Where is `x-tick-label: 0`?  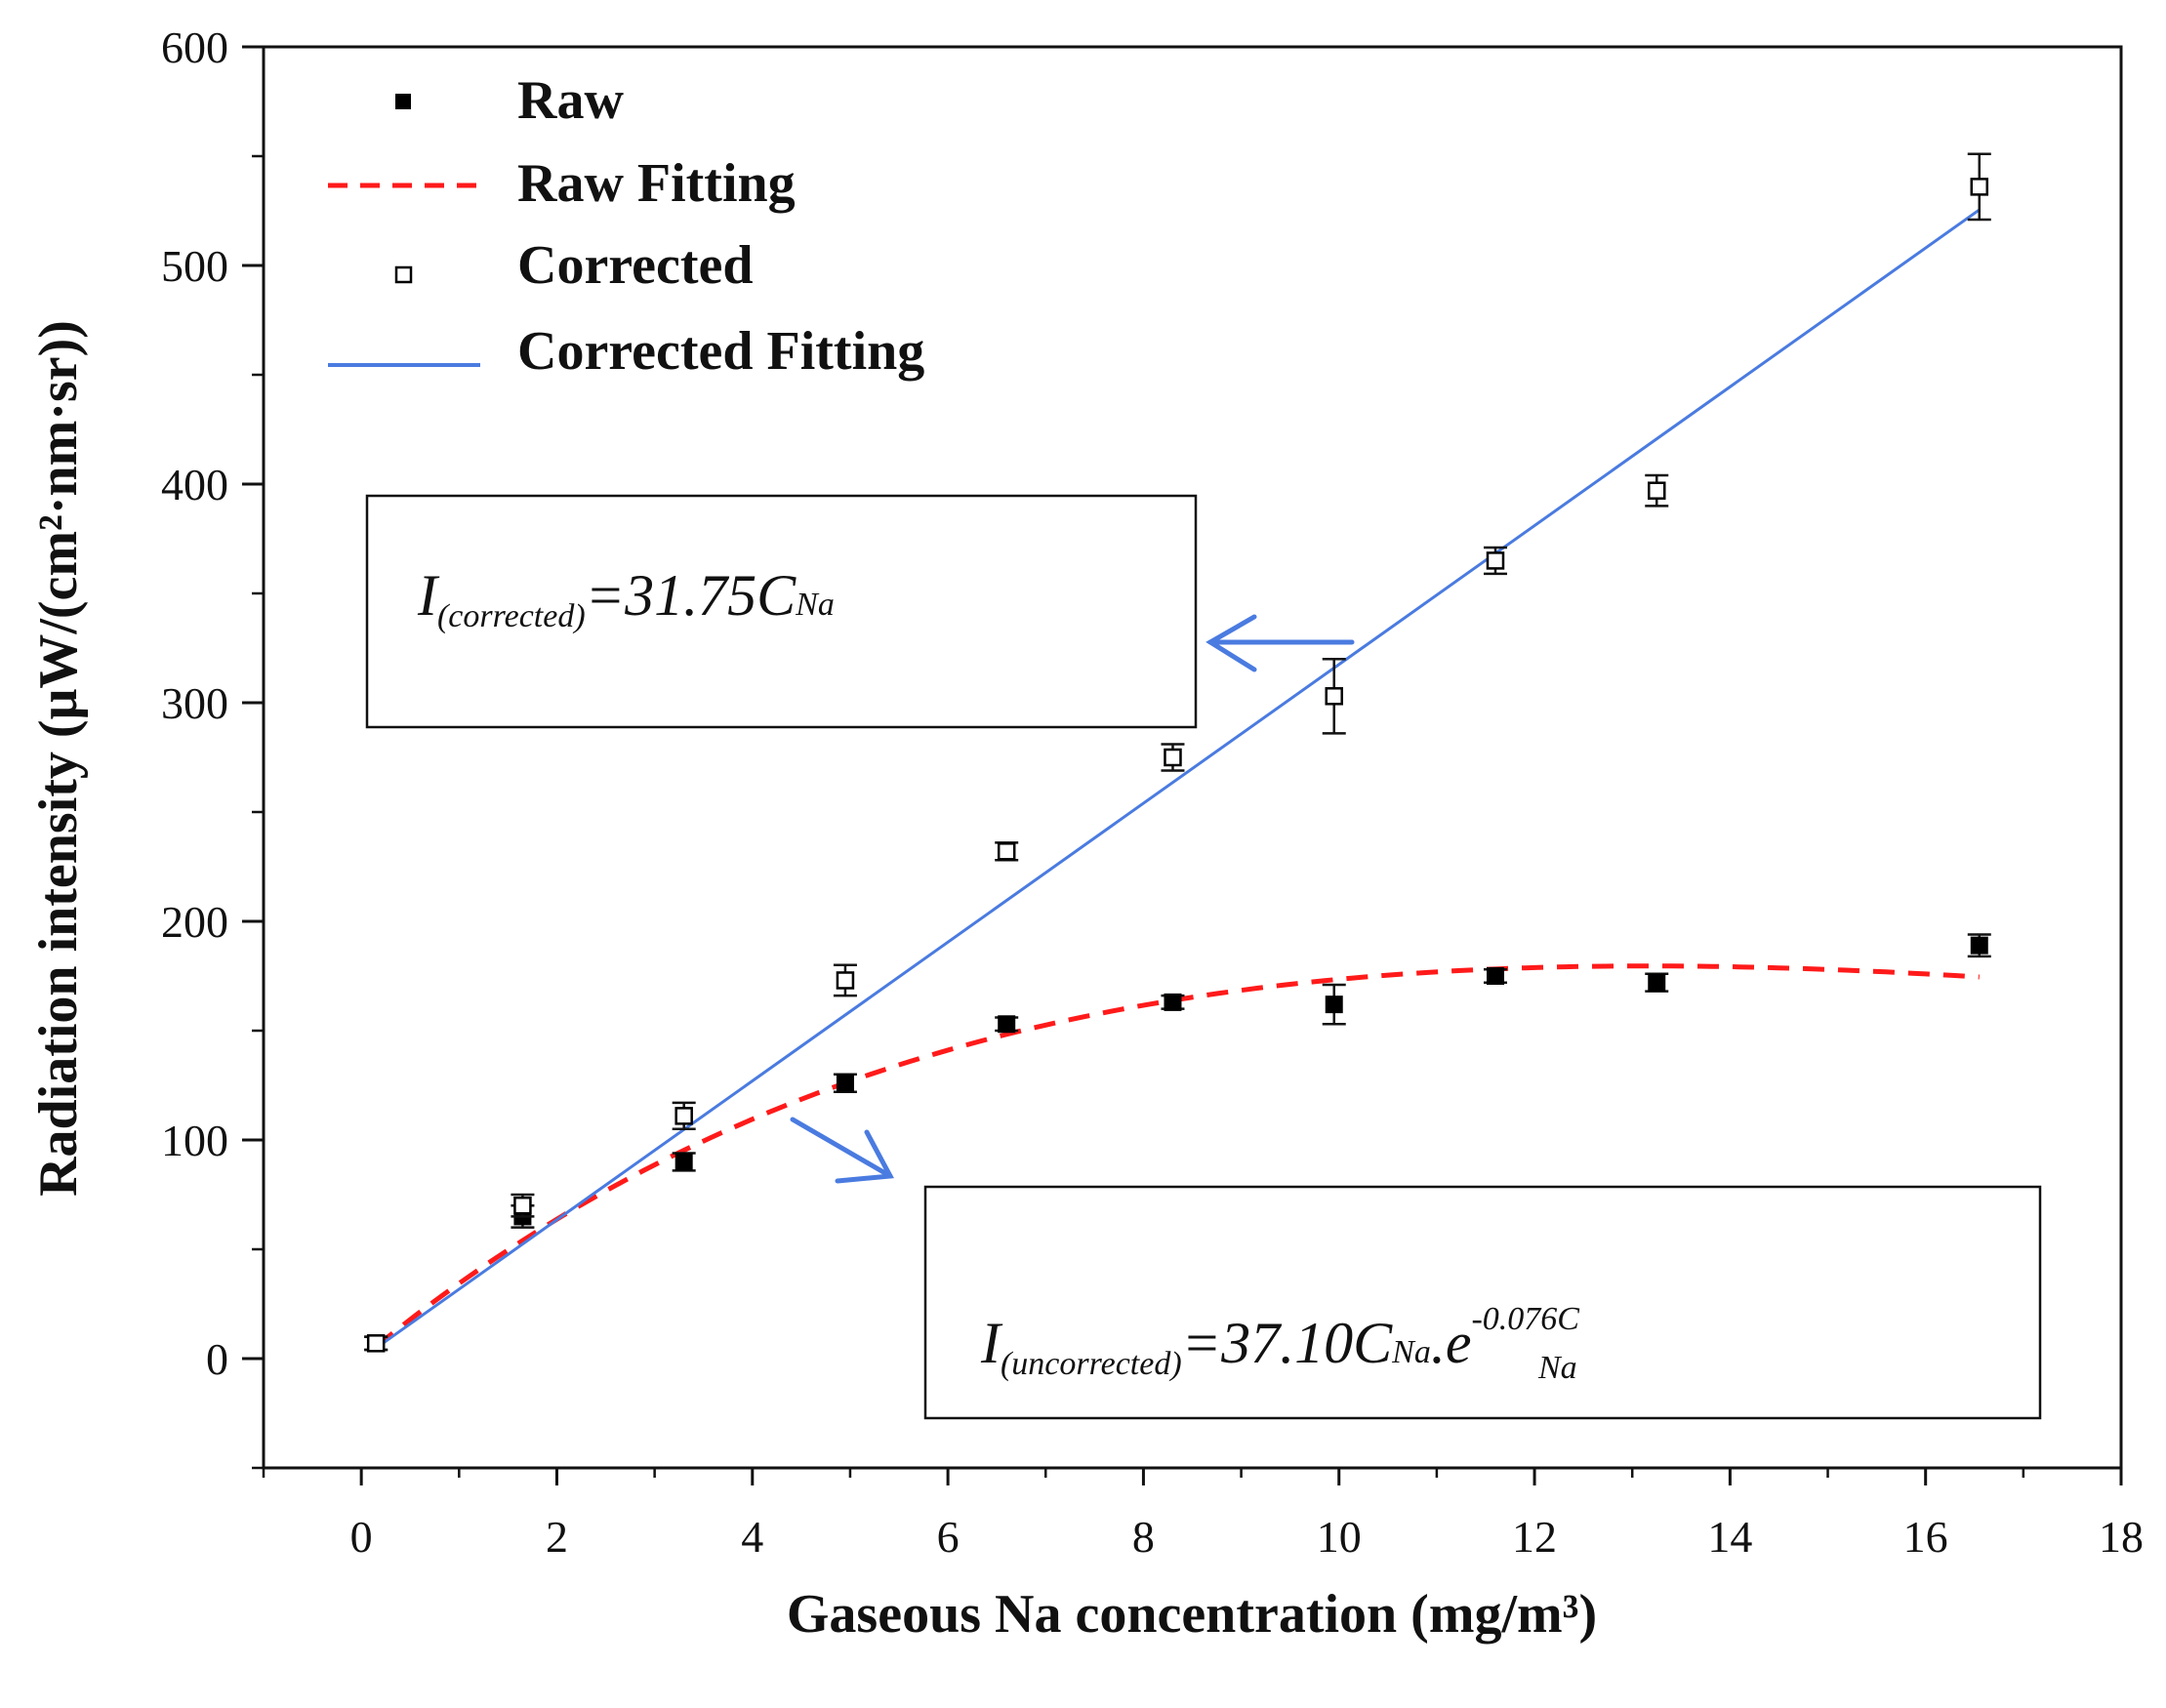
x-tick-label: 0 is located at coordinates (362, 1537).